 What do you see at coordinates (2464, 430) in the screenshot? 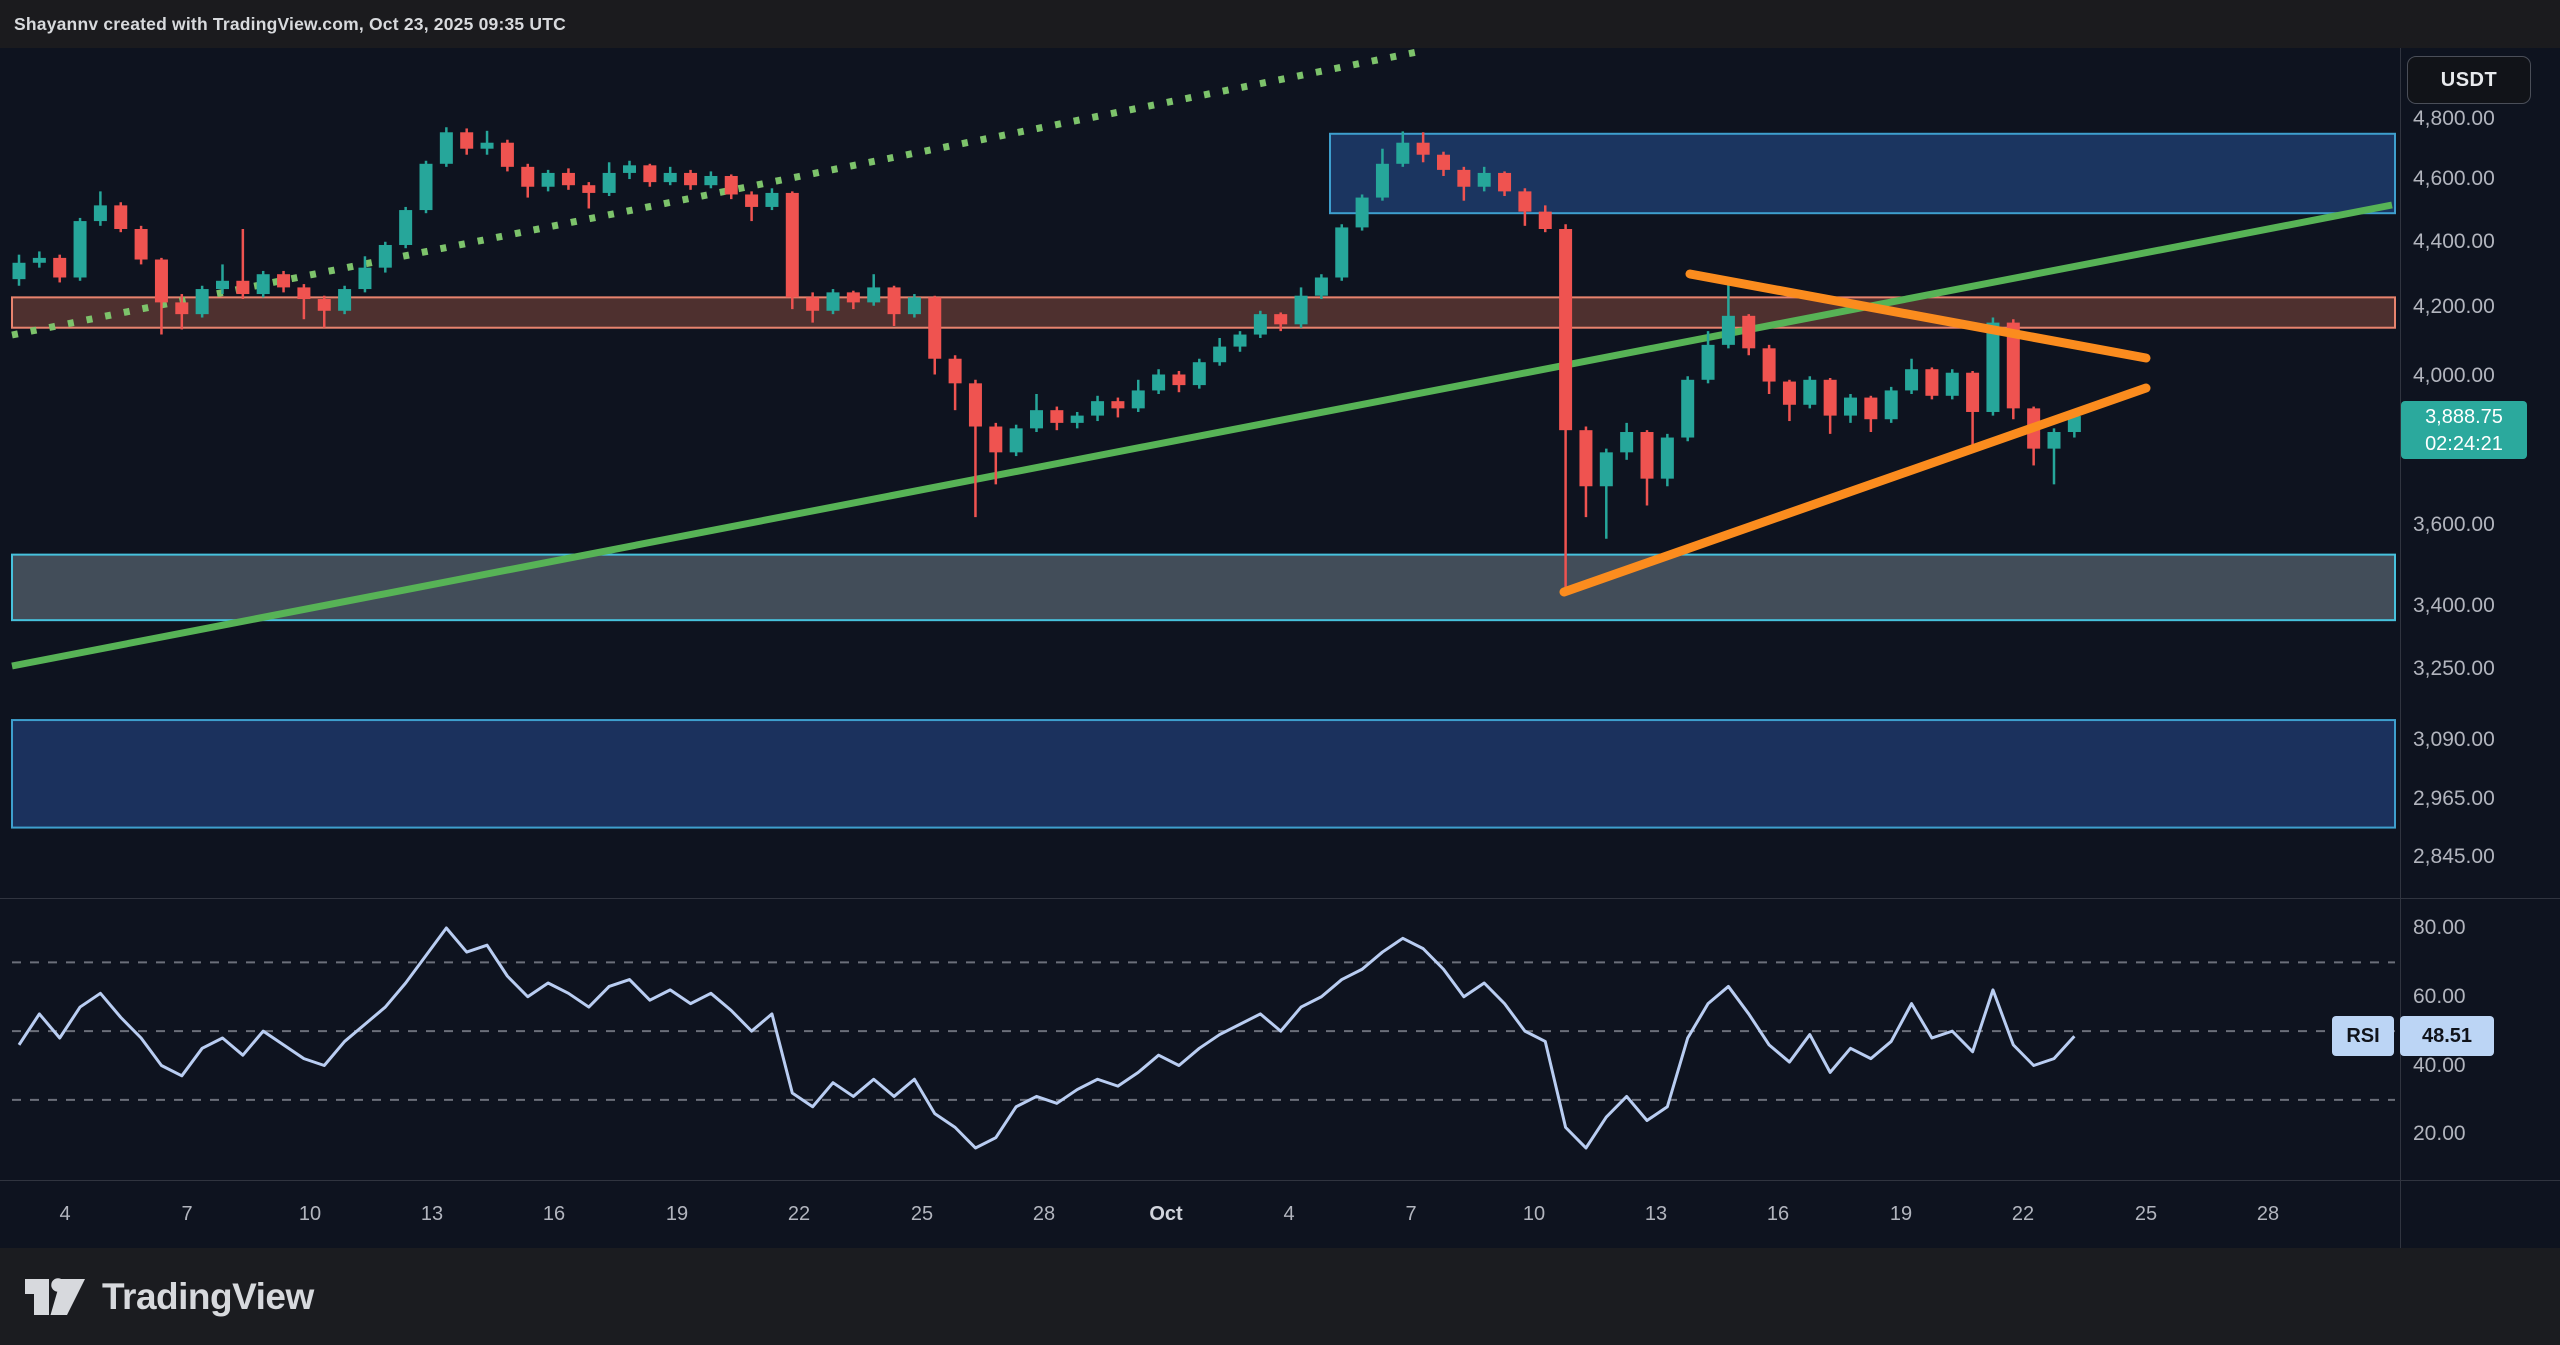
I see `current-price-badge: 3,888.75 02:24:21` at bounding box center [2464, 430].